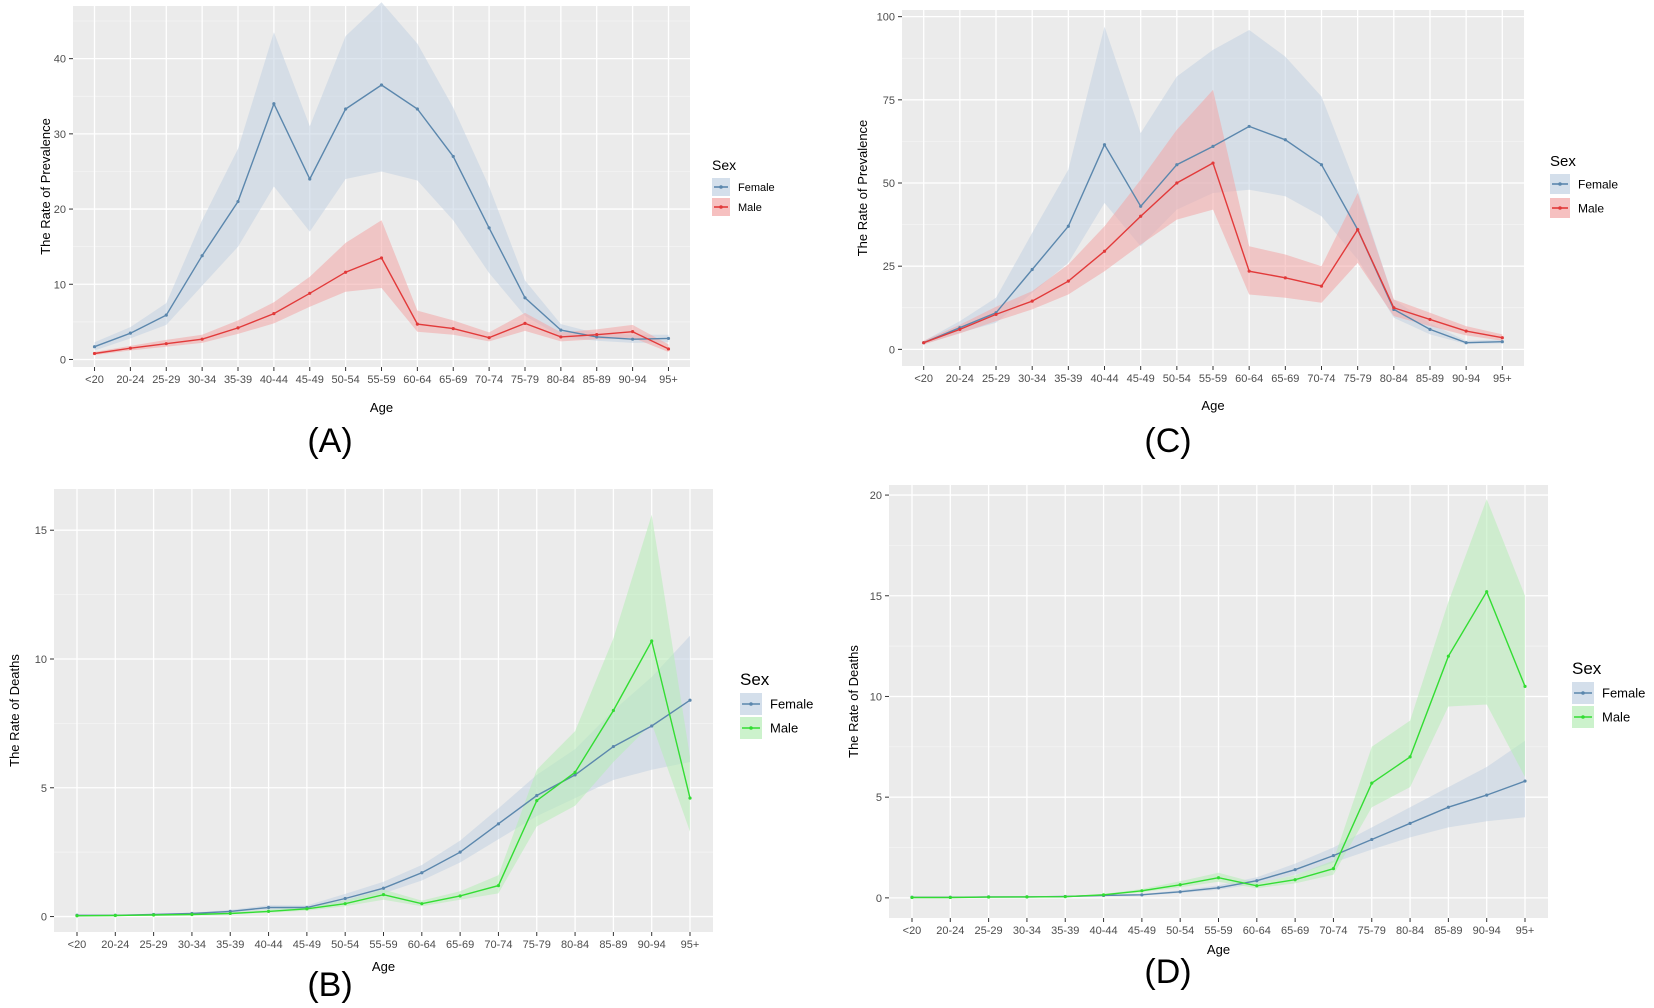 This screenshot has width=1654, height=1008. Describe the element at coordinates (345, 945) in the screenshot. I see `x-tick-label: 50-54` at that location.